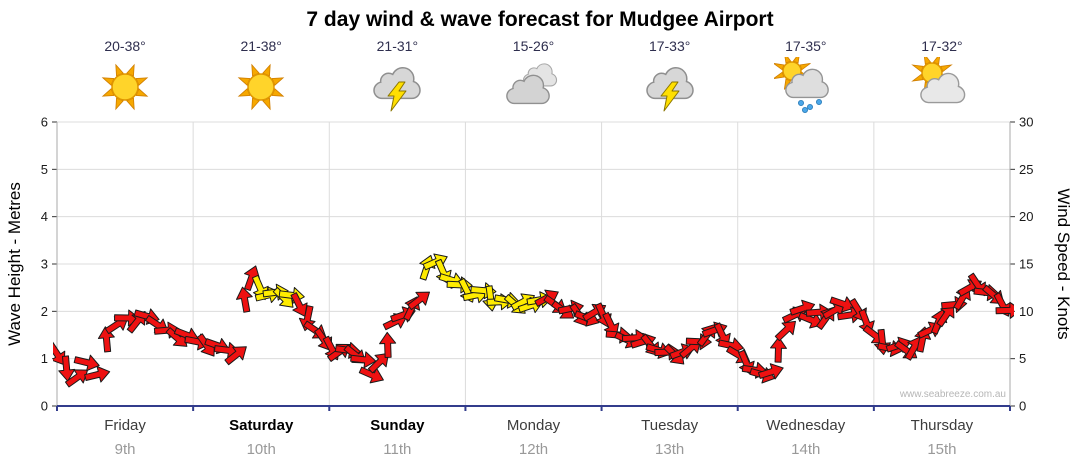  What do you see at coordinates (942, 437) in the screenshot?
I see `day-label-thursday: Thursday 15th` at bounding box center [942, 437].